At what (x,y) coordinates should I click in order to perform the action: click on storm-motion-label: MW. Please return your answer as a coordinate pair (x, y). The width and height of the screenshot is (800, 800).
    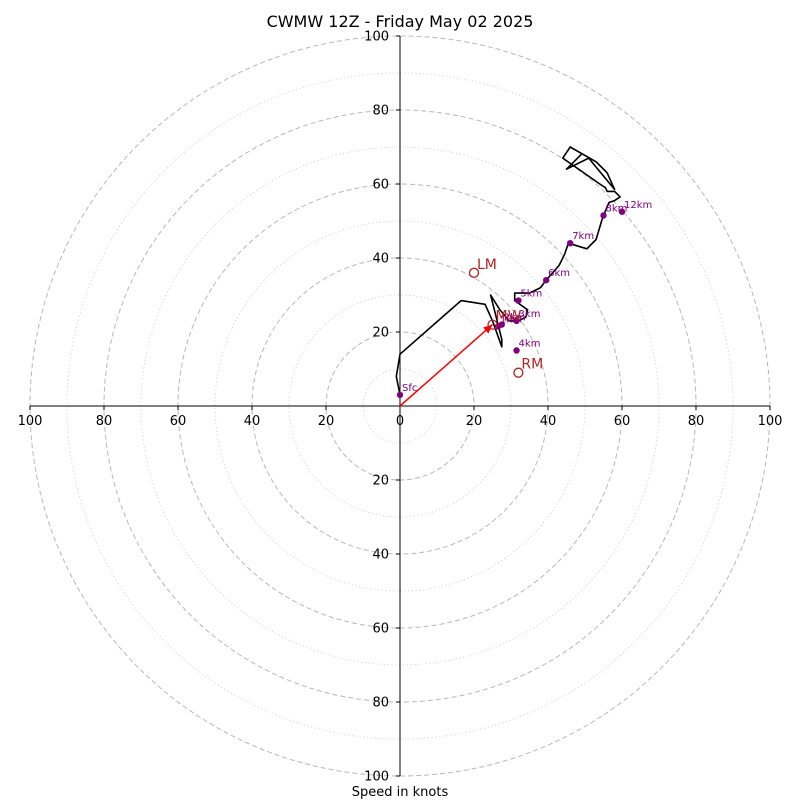
    Looking at the image, I should click on (509, 317).